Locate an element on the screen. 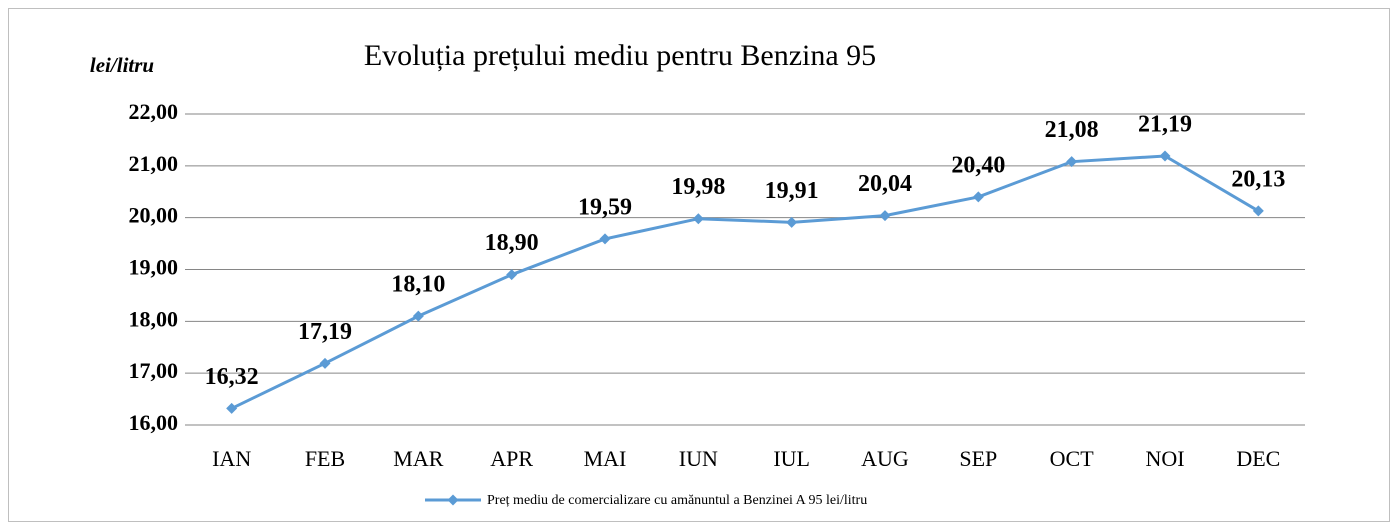 This screenshot has height=530, width=1398. x-tick-label: IUN is located at coordinates (698, 458).